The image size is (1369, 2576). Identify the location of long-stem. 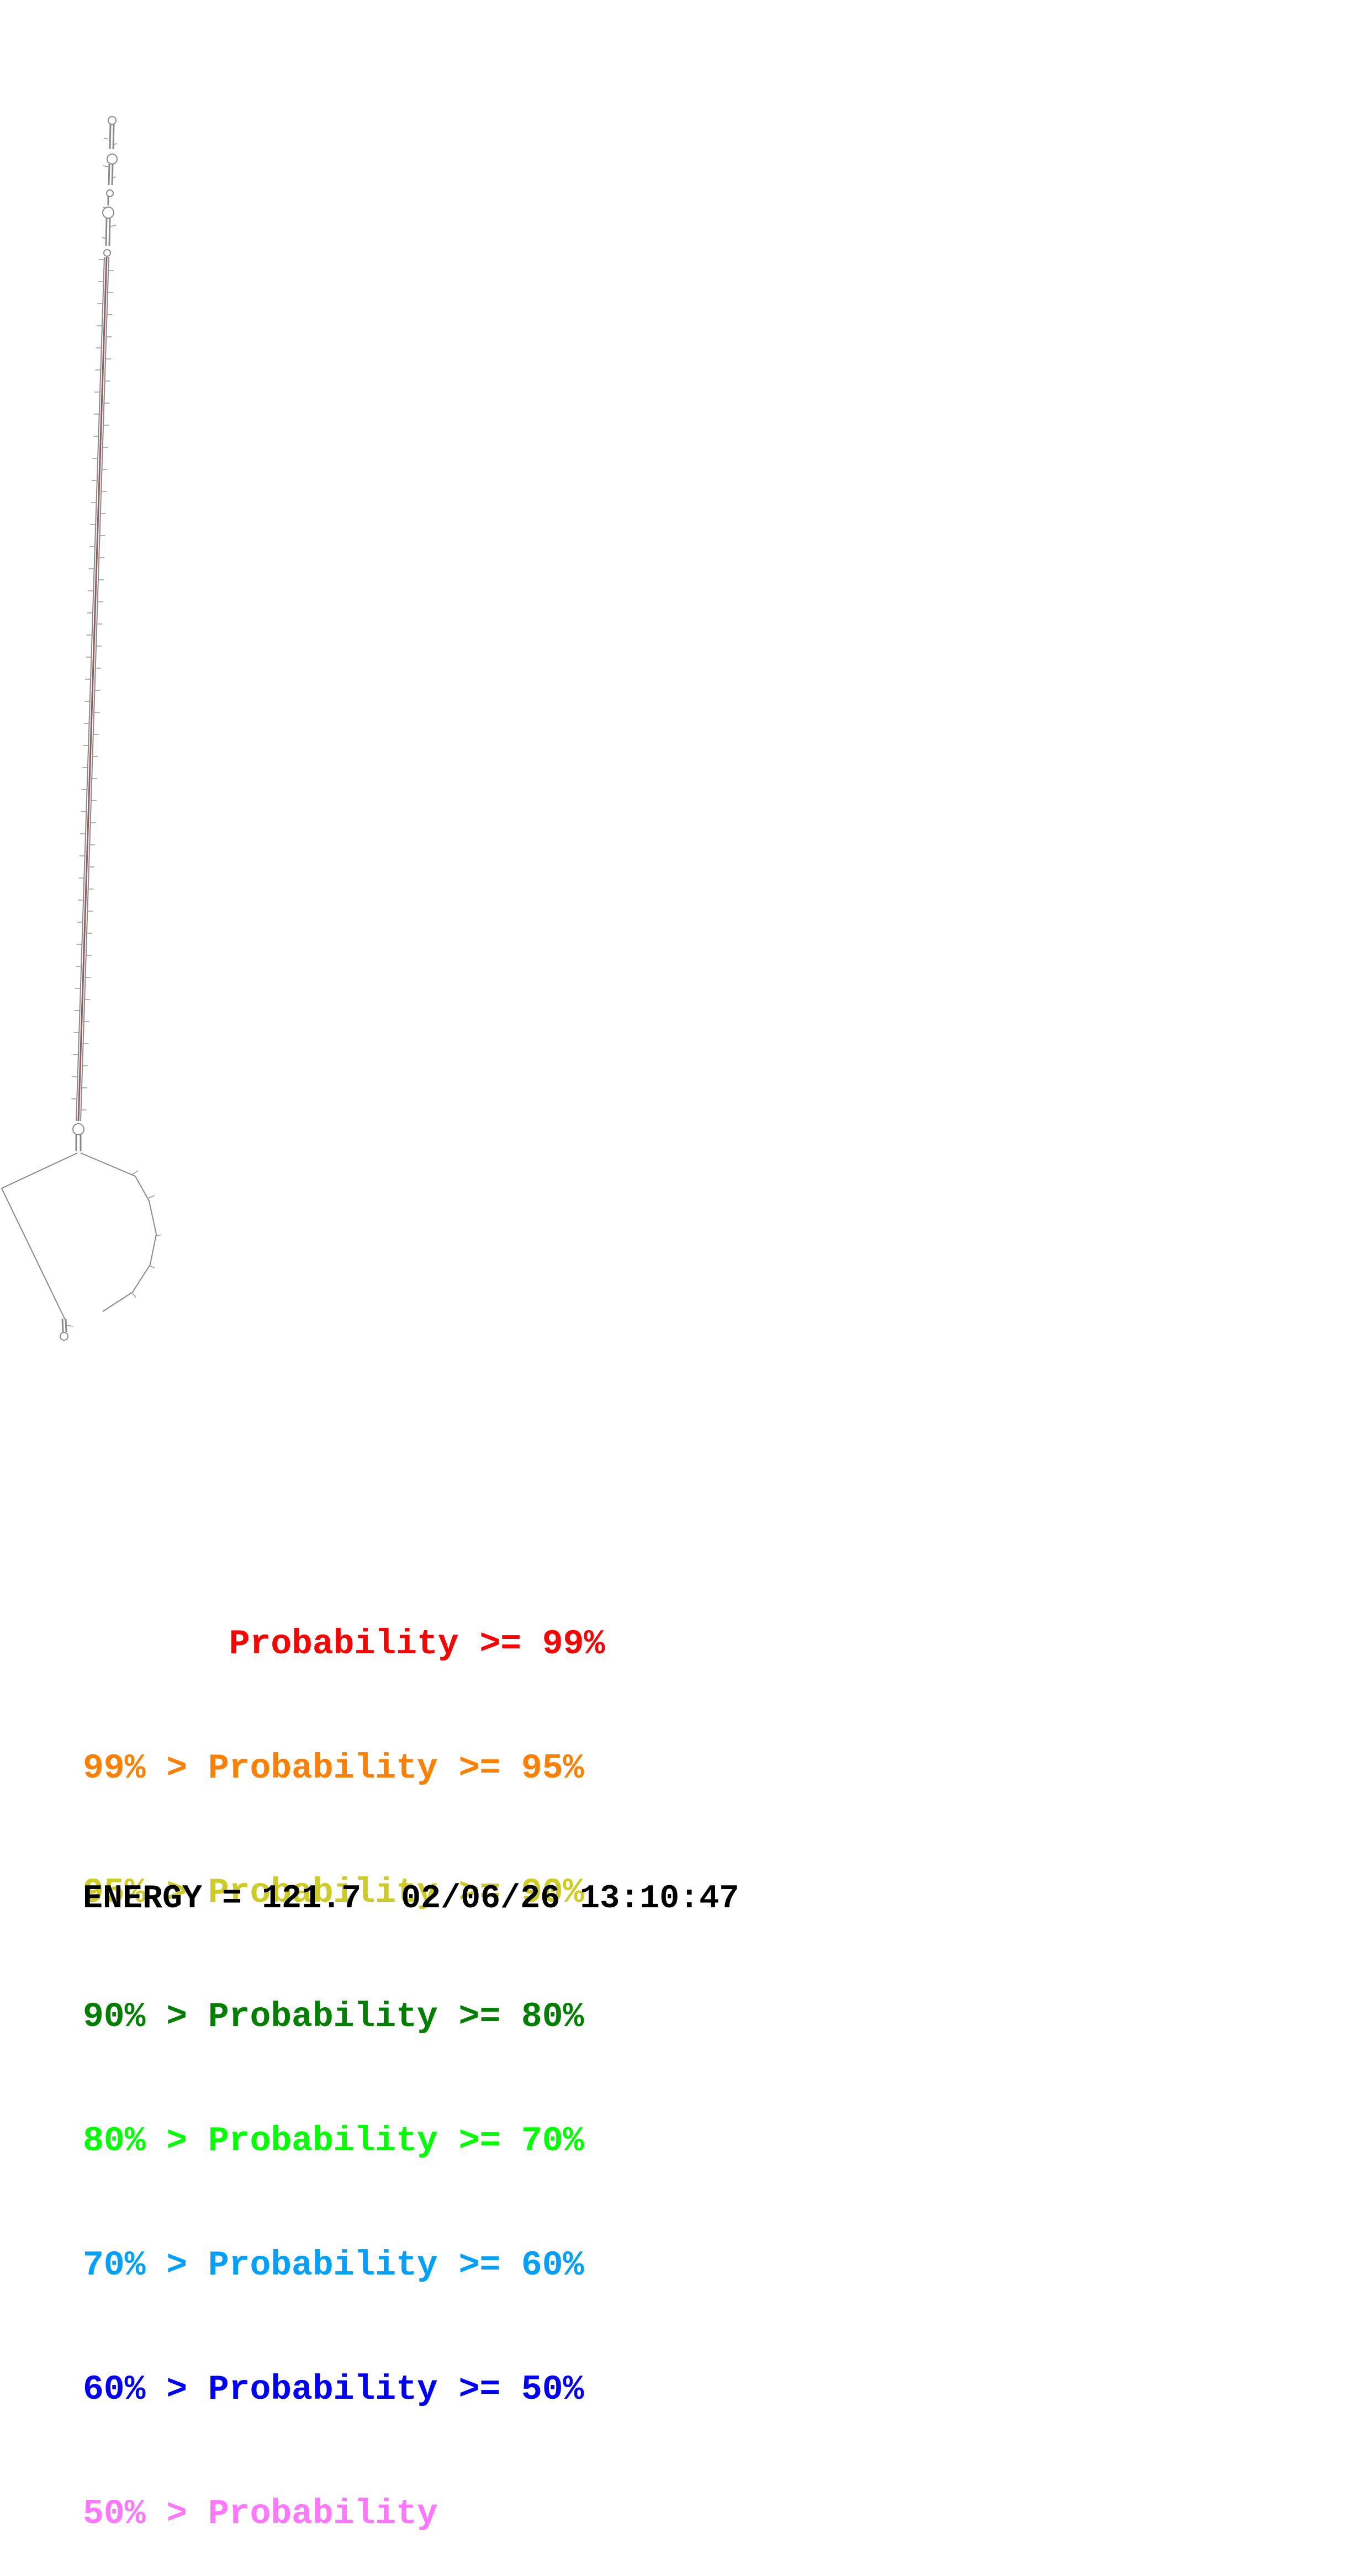
(92, 689).